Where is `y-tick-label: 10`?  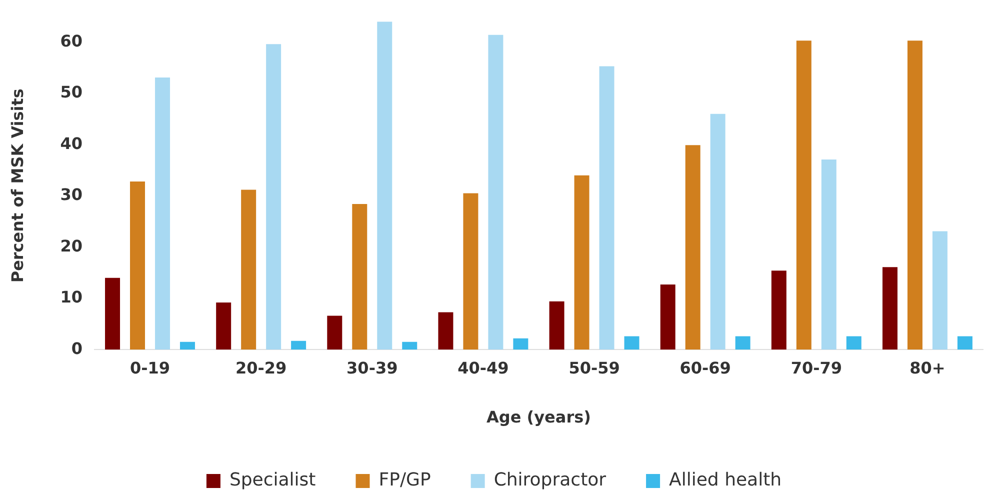 y-tick-label: 10 is located at coordinates (71, 297).